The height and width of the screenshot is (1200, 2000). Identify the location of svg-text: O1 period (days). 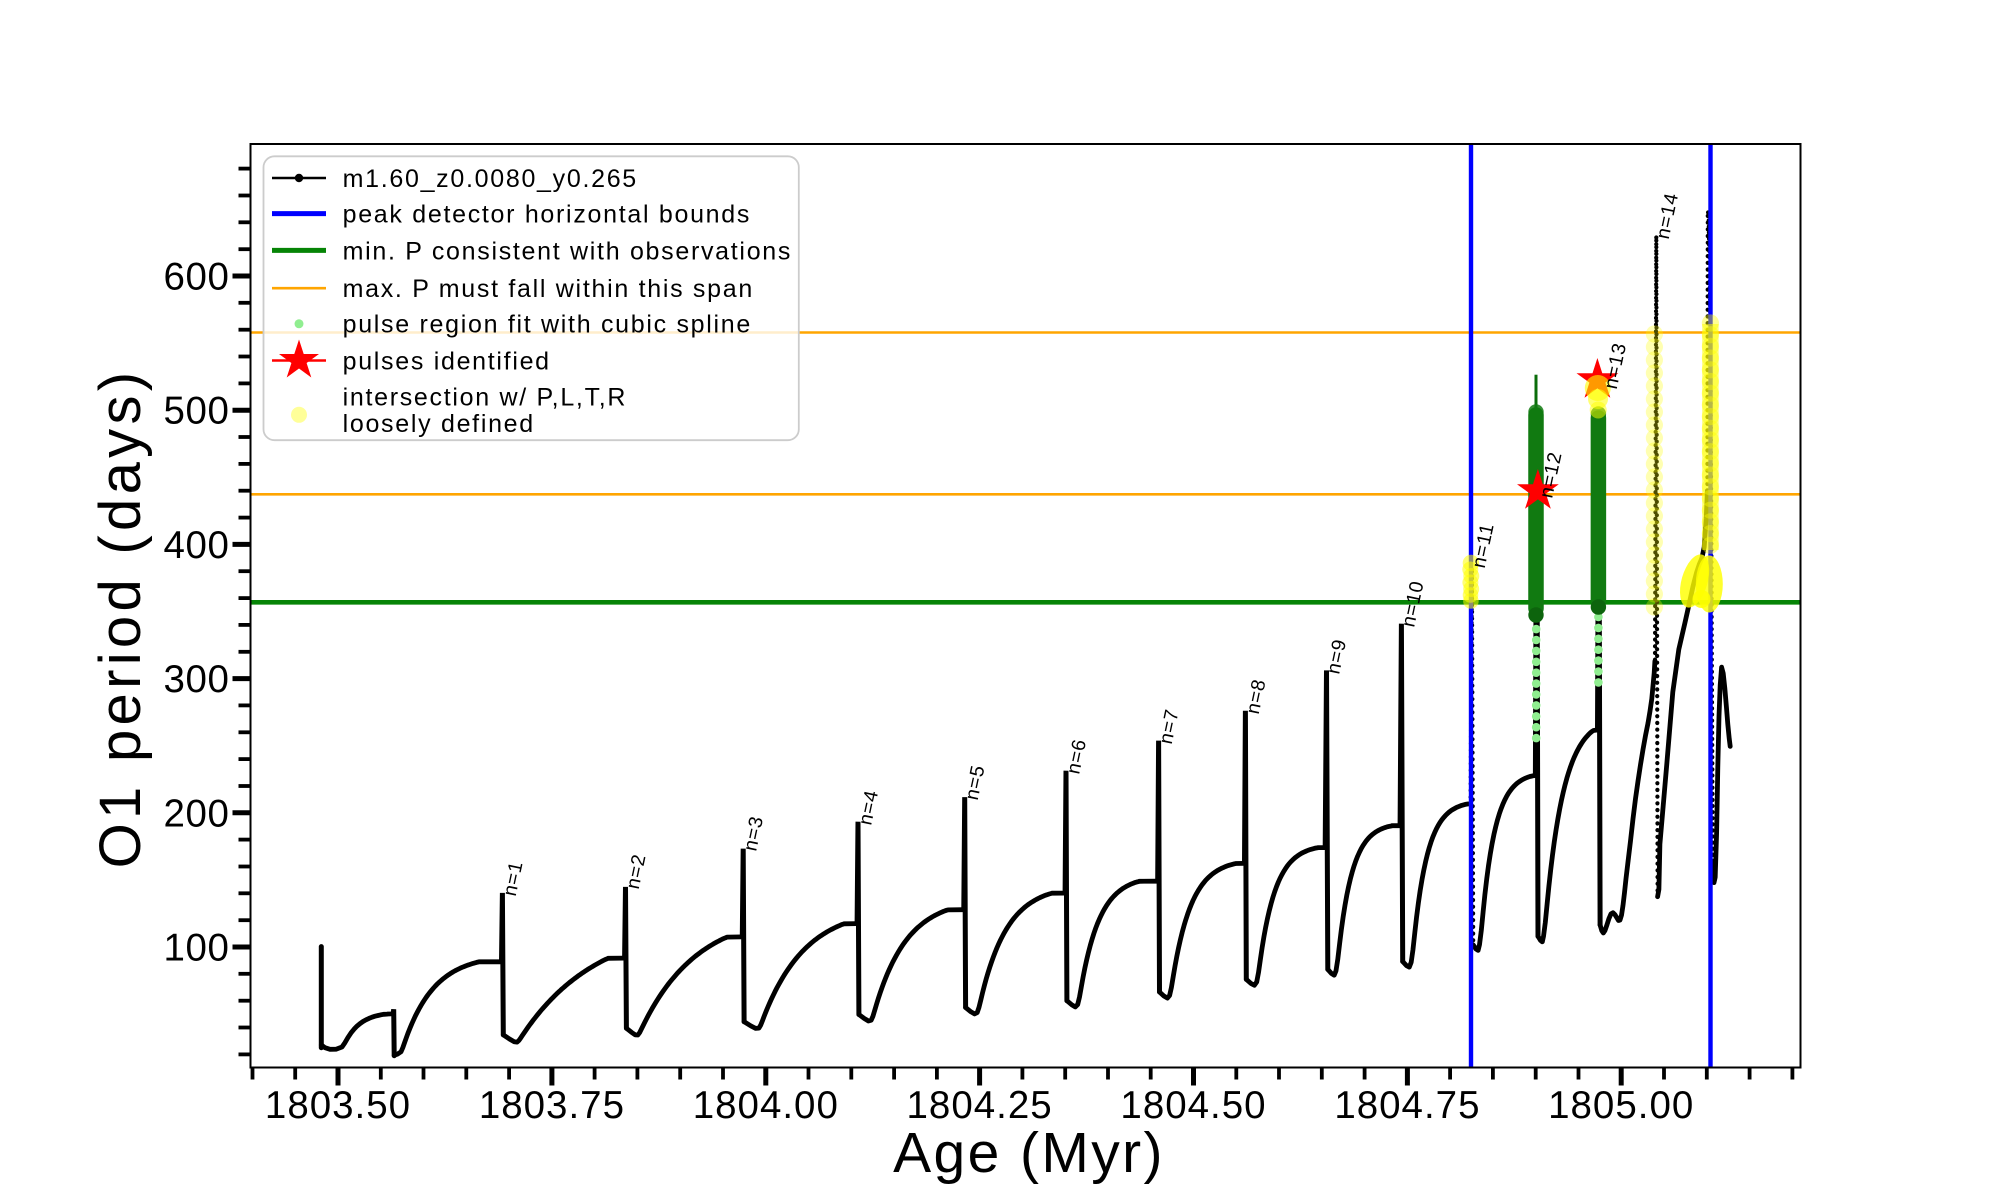
(120, 618).